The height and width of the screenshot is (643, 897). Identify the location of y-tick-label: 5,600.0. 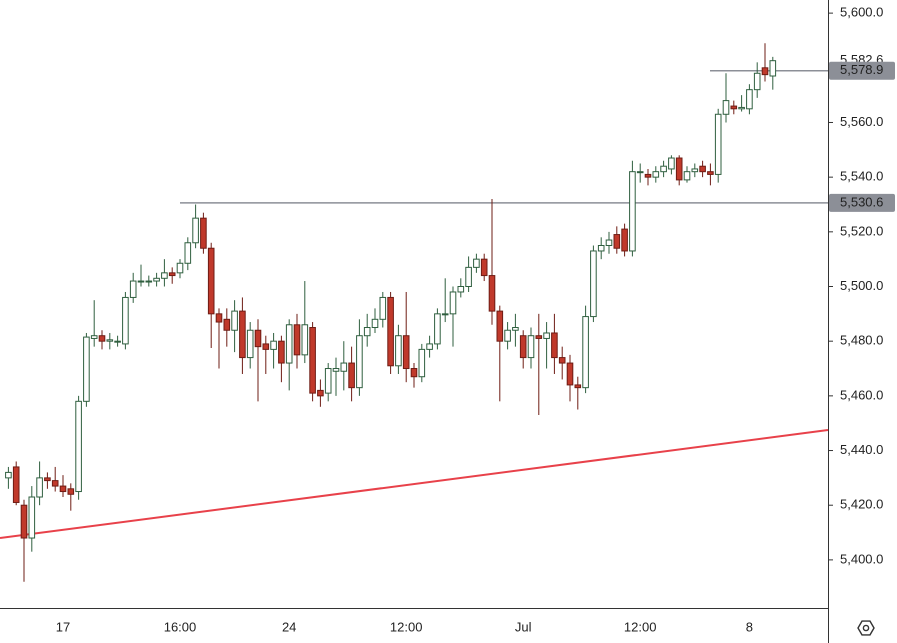
(861, 12).